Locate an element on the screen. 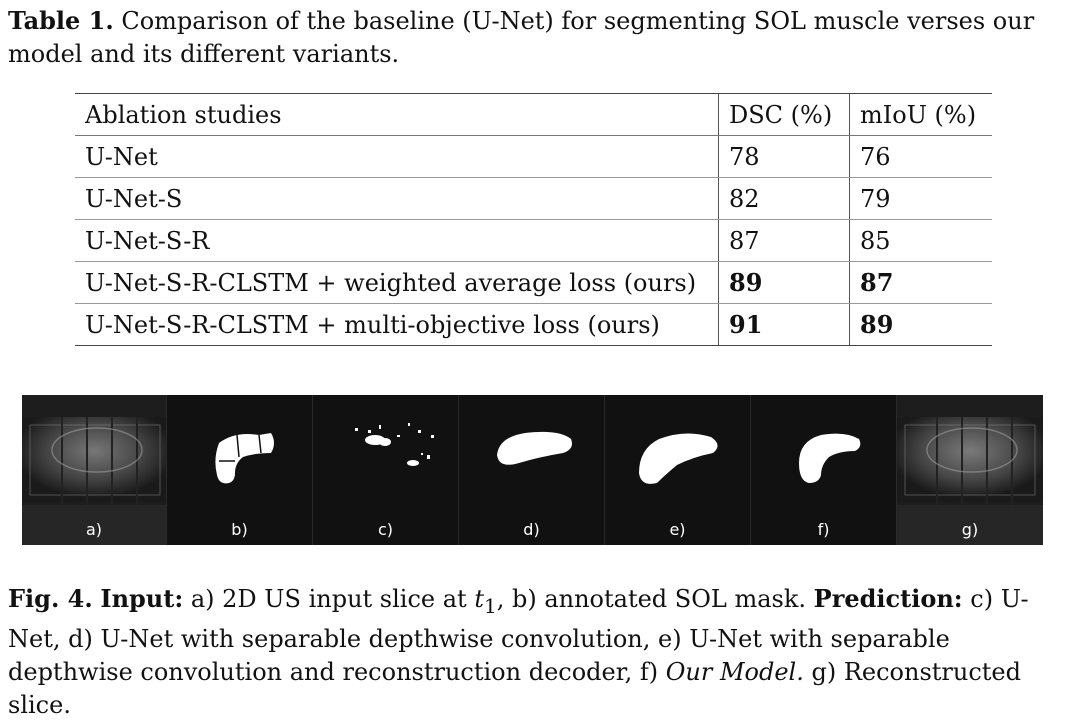 This screenshot has width=1074, height=722. unet-s-r-prediction-image is located at coordinates (678, 458).